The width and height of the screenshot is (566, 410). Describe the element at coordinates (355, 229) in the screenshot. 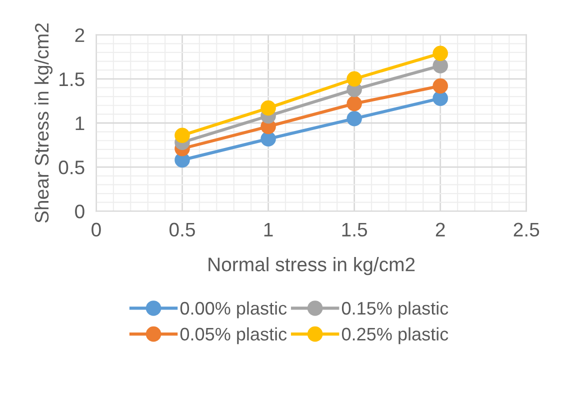

I see `x-tick-label: 1.5` at that location.